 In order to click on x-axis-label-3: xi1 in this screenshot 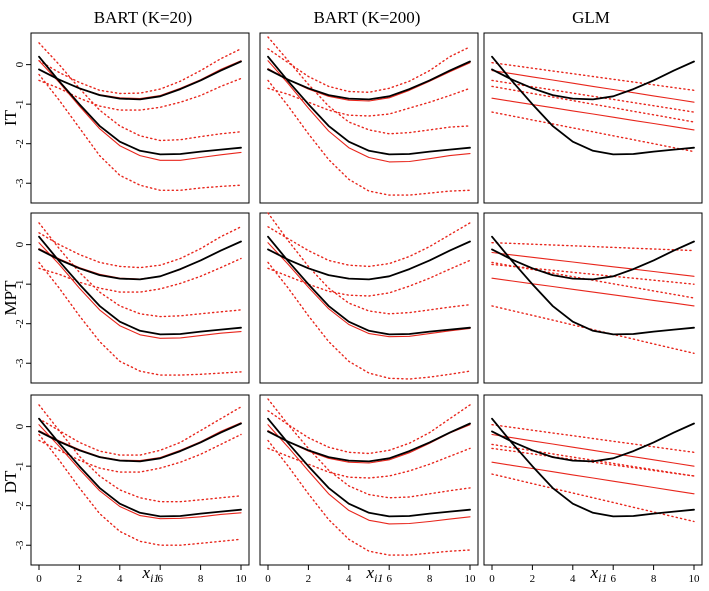, I will do `click(599, 574)`.